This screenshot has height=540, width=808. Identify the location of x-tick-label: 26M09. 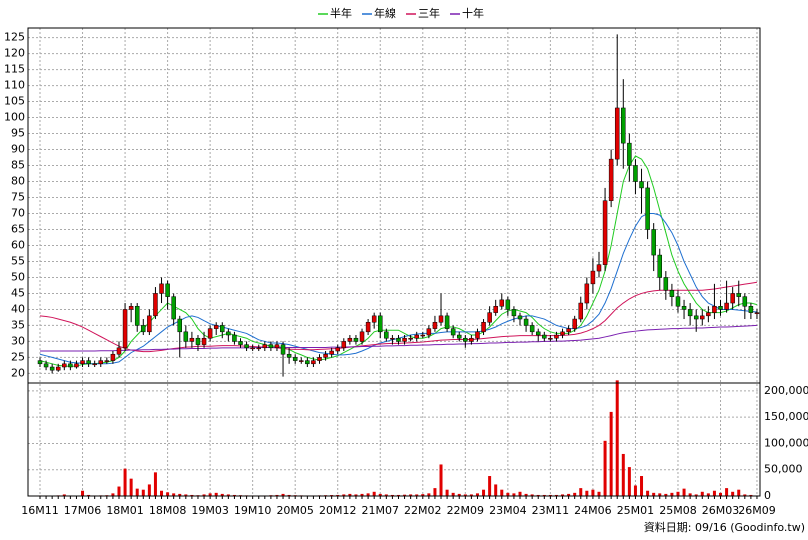
(757, 510).